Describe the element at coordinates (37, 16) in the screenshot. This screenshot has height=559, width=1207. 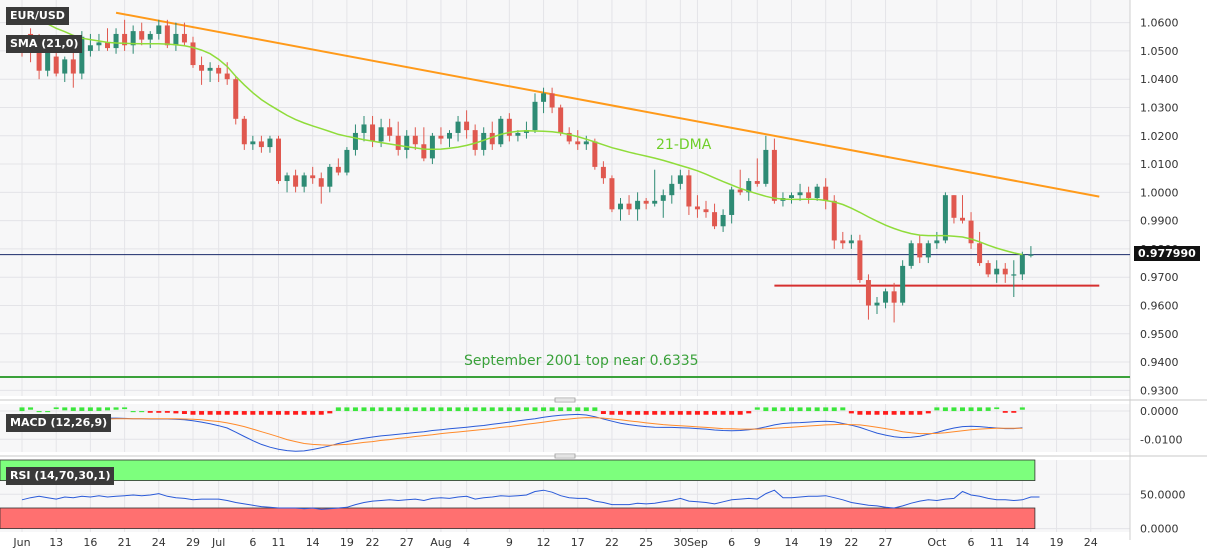
I see `chart-title: EUR/USD` at that location.